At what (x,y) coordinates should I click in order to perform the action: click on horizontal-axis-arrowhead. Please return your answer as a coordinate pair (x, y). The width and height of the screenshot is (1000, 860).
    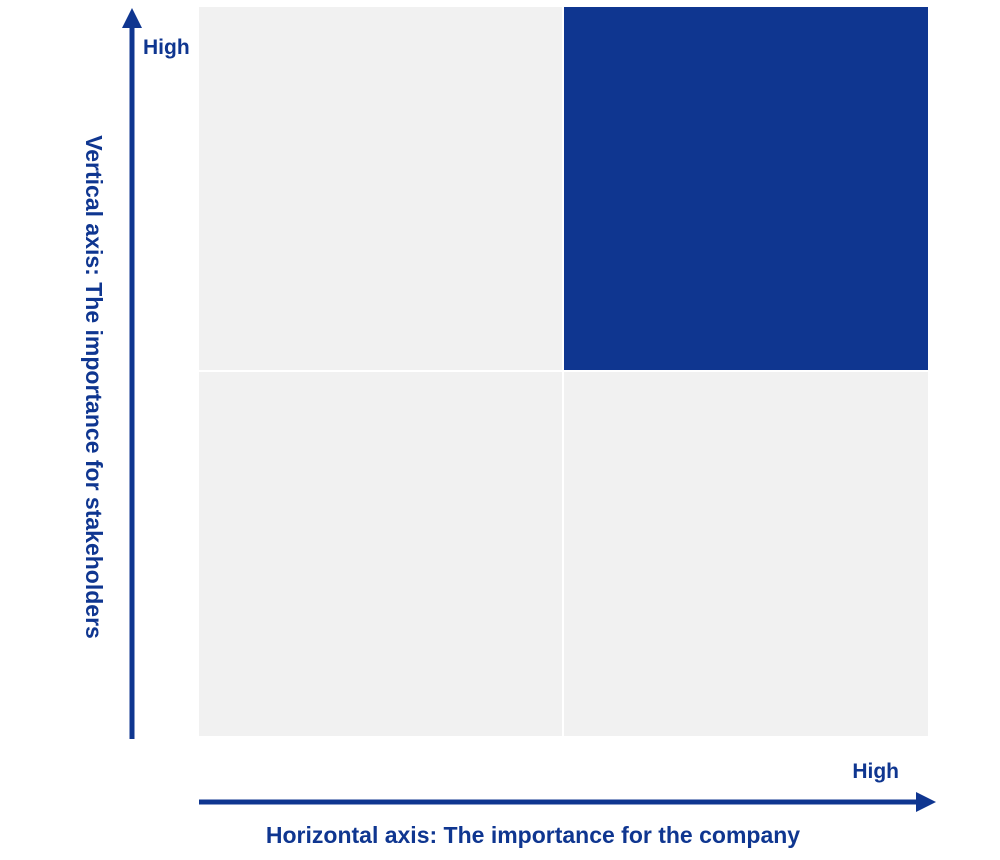
    Looking at the image, I should click on (926, 802).